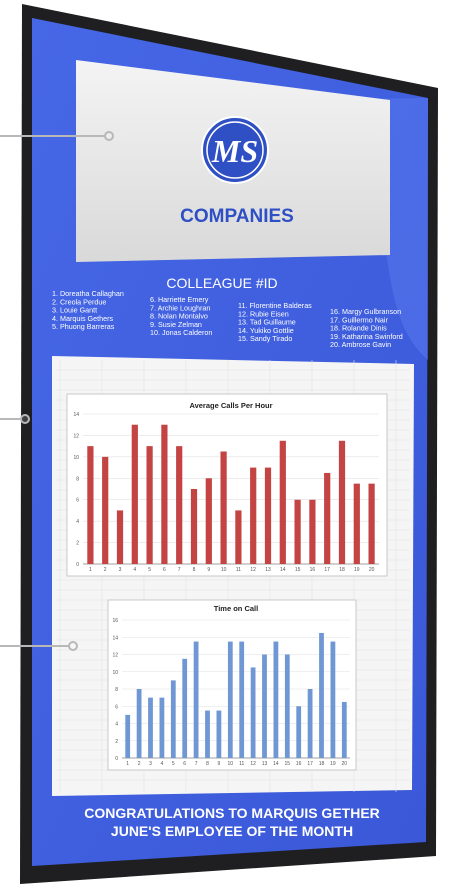  What do you see at coordinates (53, 136) in the screenshot?
I see `callout-line-logo` at bounding box center [53, 136].